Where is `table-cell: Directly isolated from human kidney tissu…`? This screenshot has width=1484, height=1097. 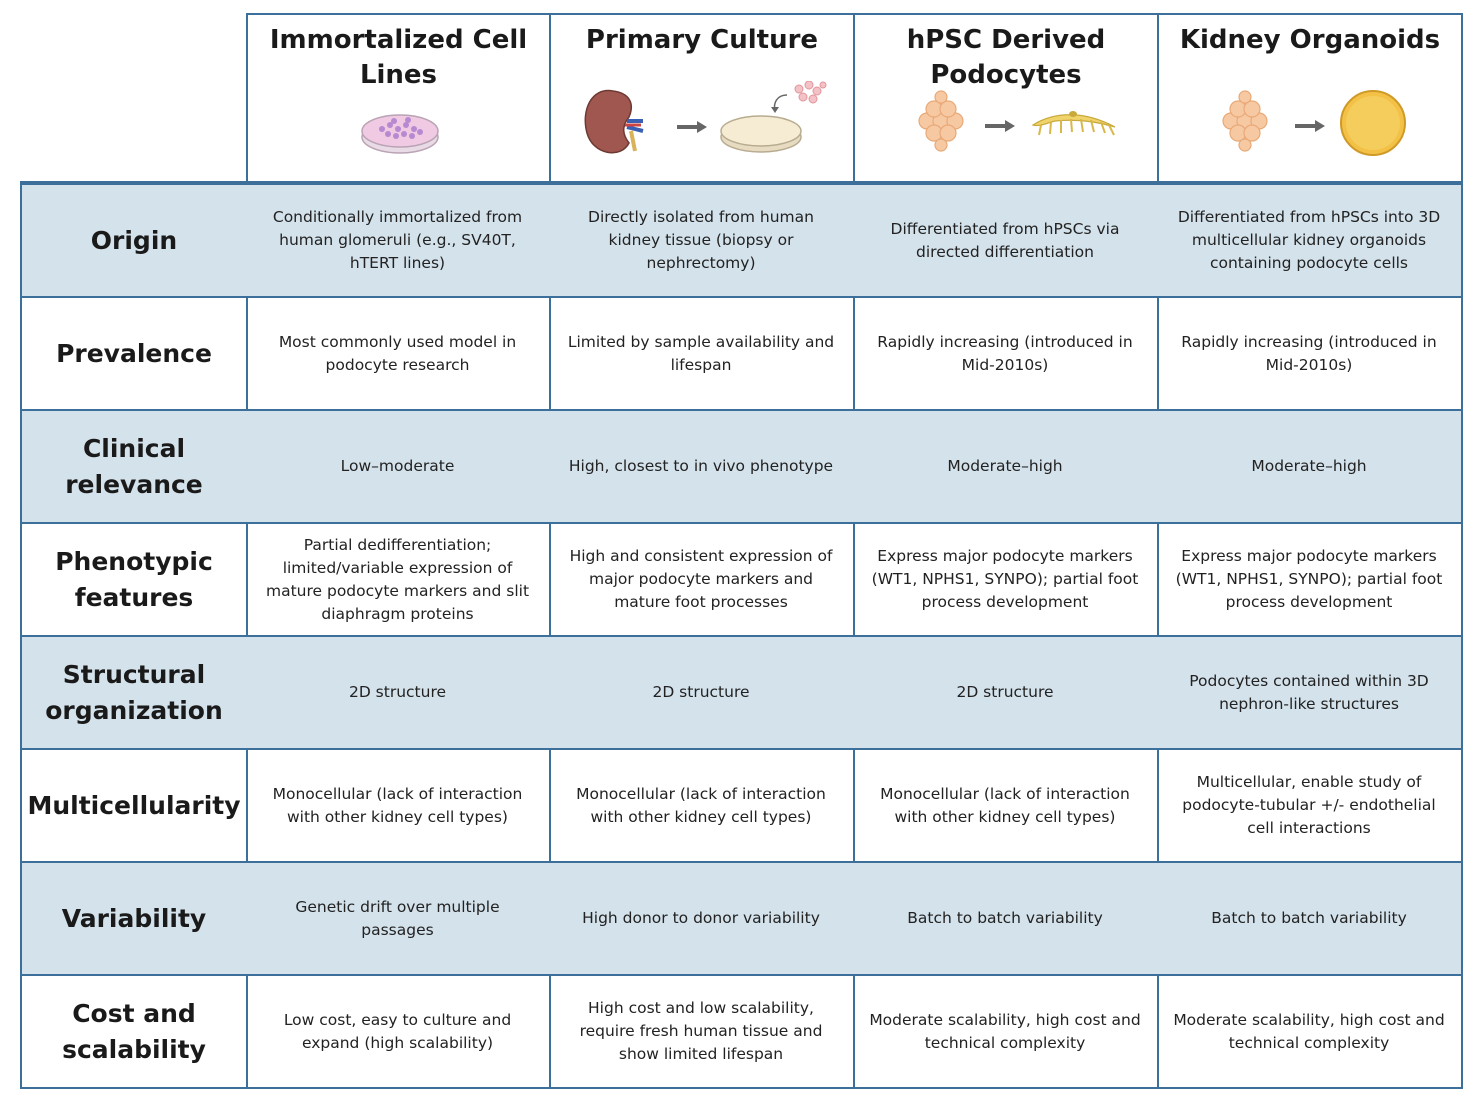
table-cell: Directly isolated from human kidney tissu… is located at coordinates (702, 241).